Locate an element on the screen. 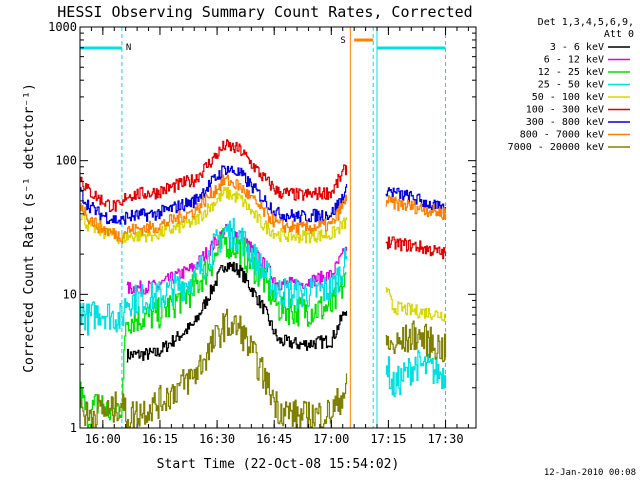 The height and width of the screenshot is (480, 640). legend-label: 800 - 7000 keV is located at coordinates (562, 135).